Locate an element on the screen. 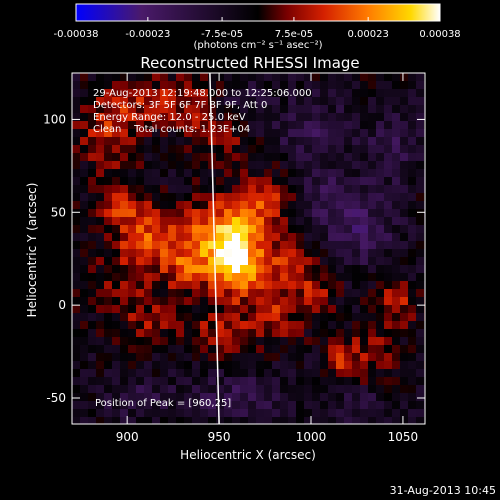 This screenshot has height=500, width=500. x-tick-label: 950 is located at coordinates (219, 437).